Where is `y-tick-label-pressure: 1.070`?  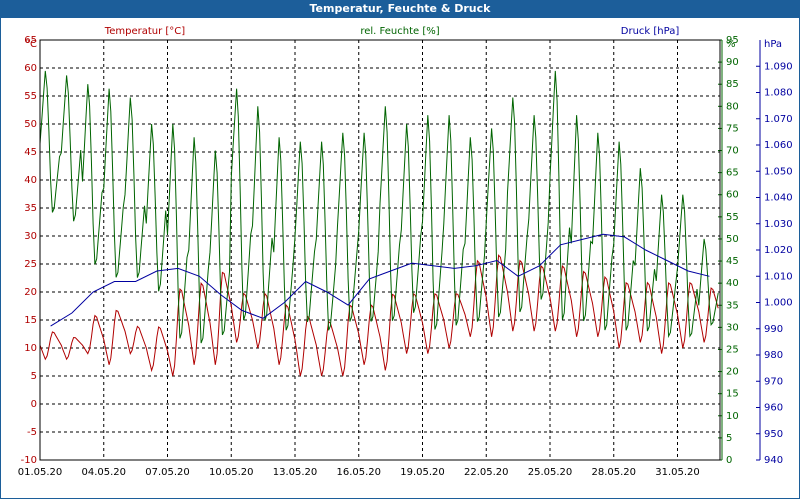
y-tick-label-pressure: 1.070 is located at coordinates (778, 119).